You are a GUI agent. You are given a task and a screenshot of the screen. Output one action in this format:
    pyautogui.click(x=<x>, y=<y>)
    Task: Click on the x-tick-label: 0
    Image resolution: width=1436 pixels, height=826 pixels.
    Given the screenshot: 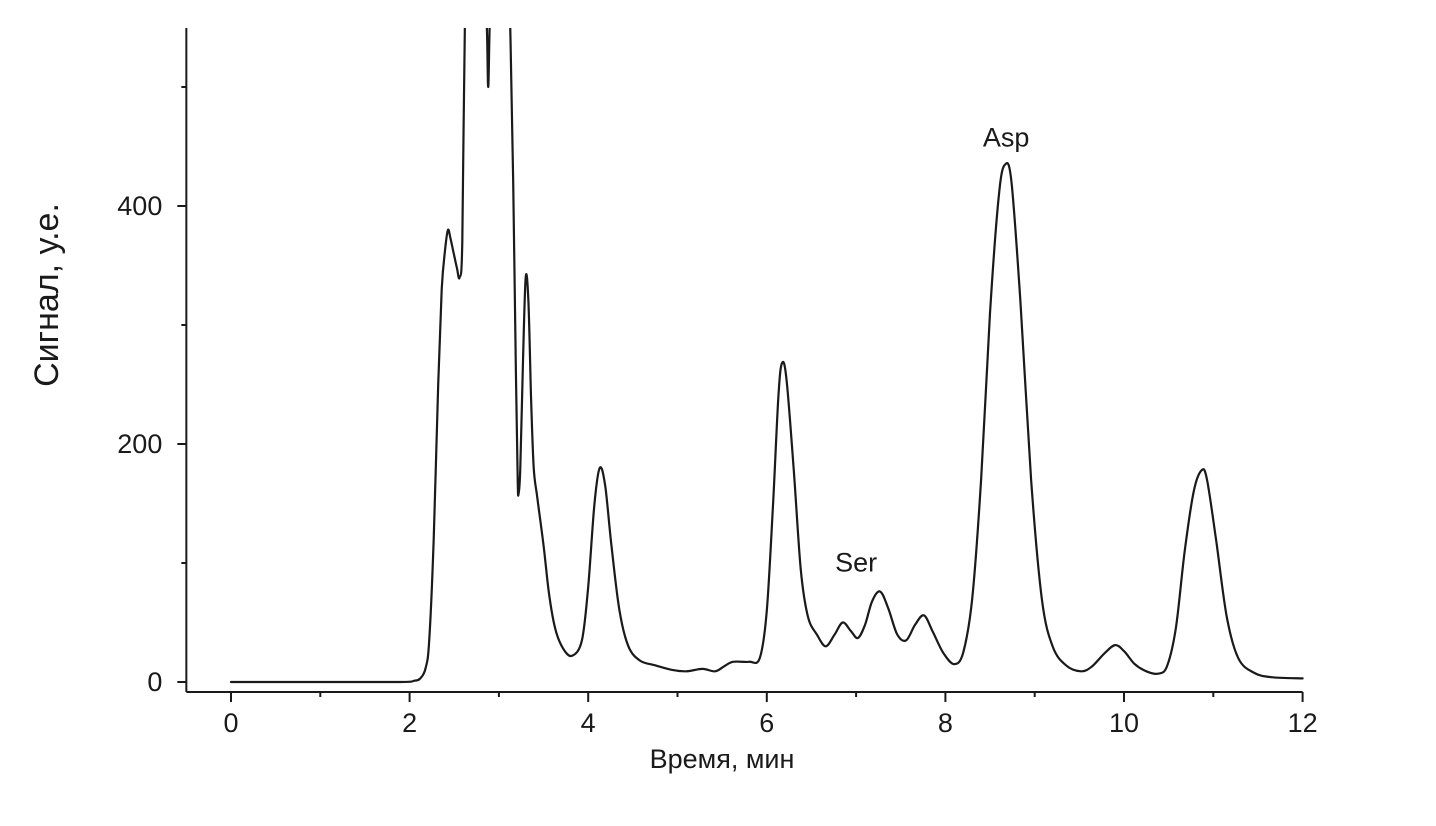 What is the action you would take?
    pyautogui.click(x=230, y=723)
    